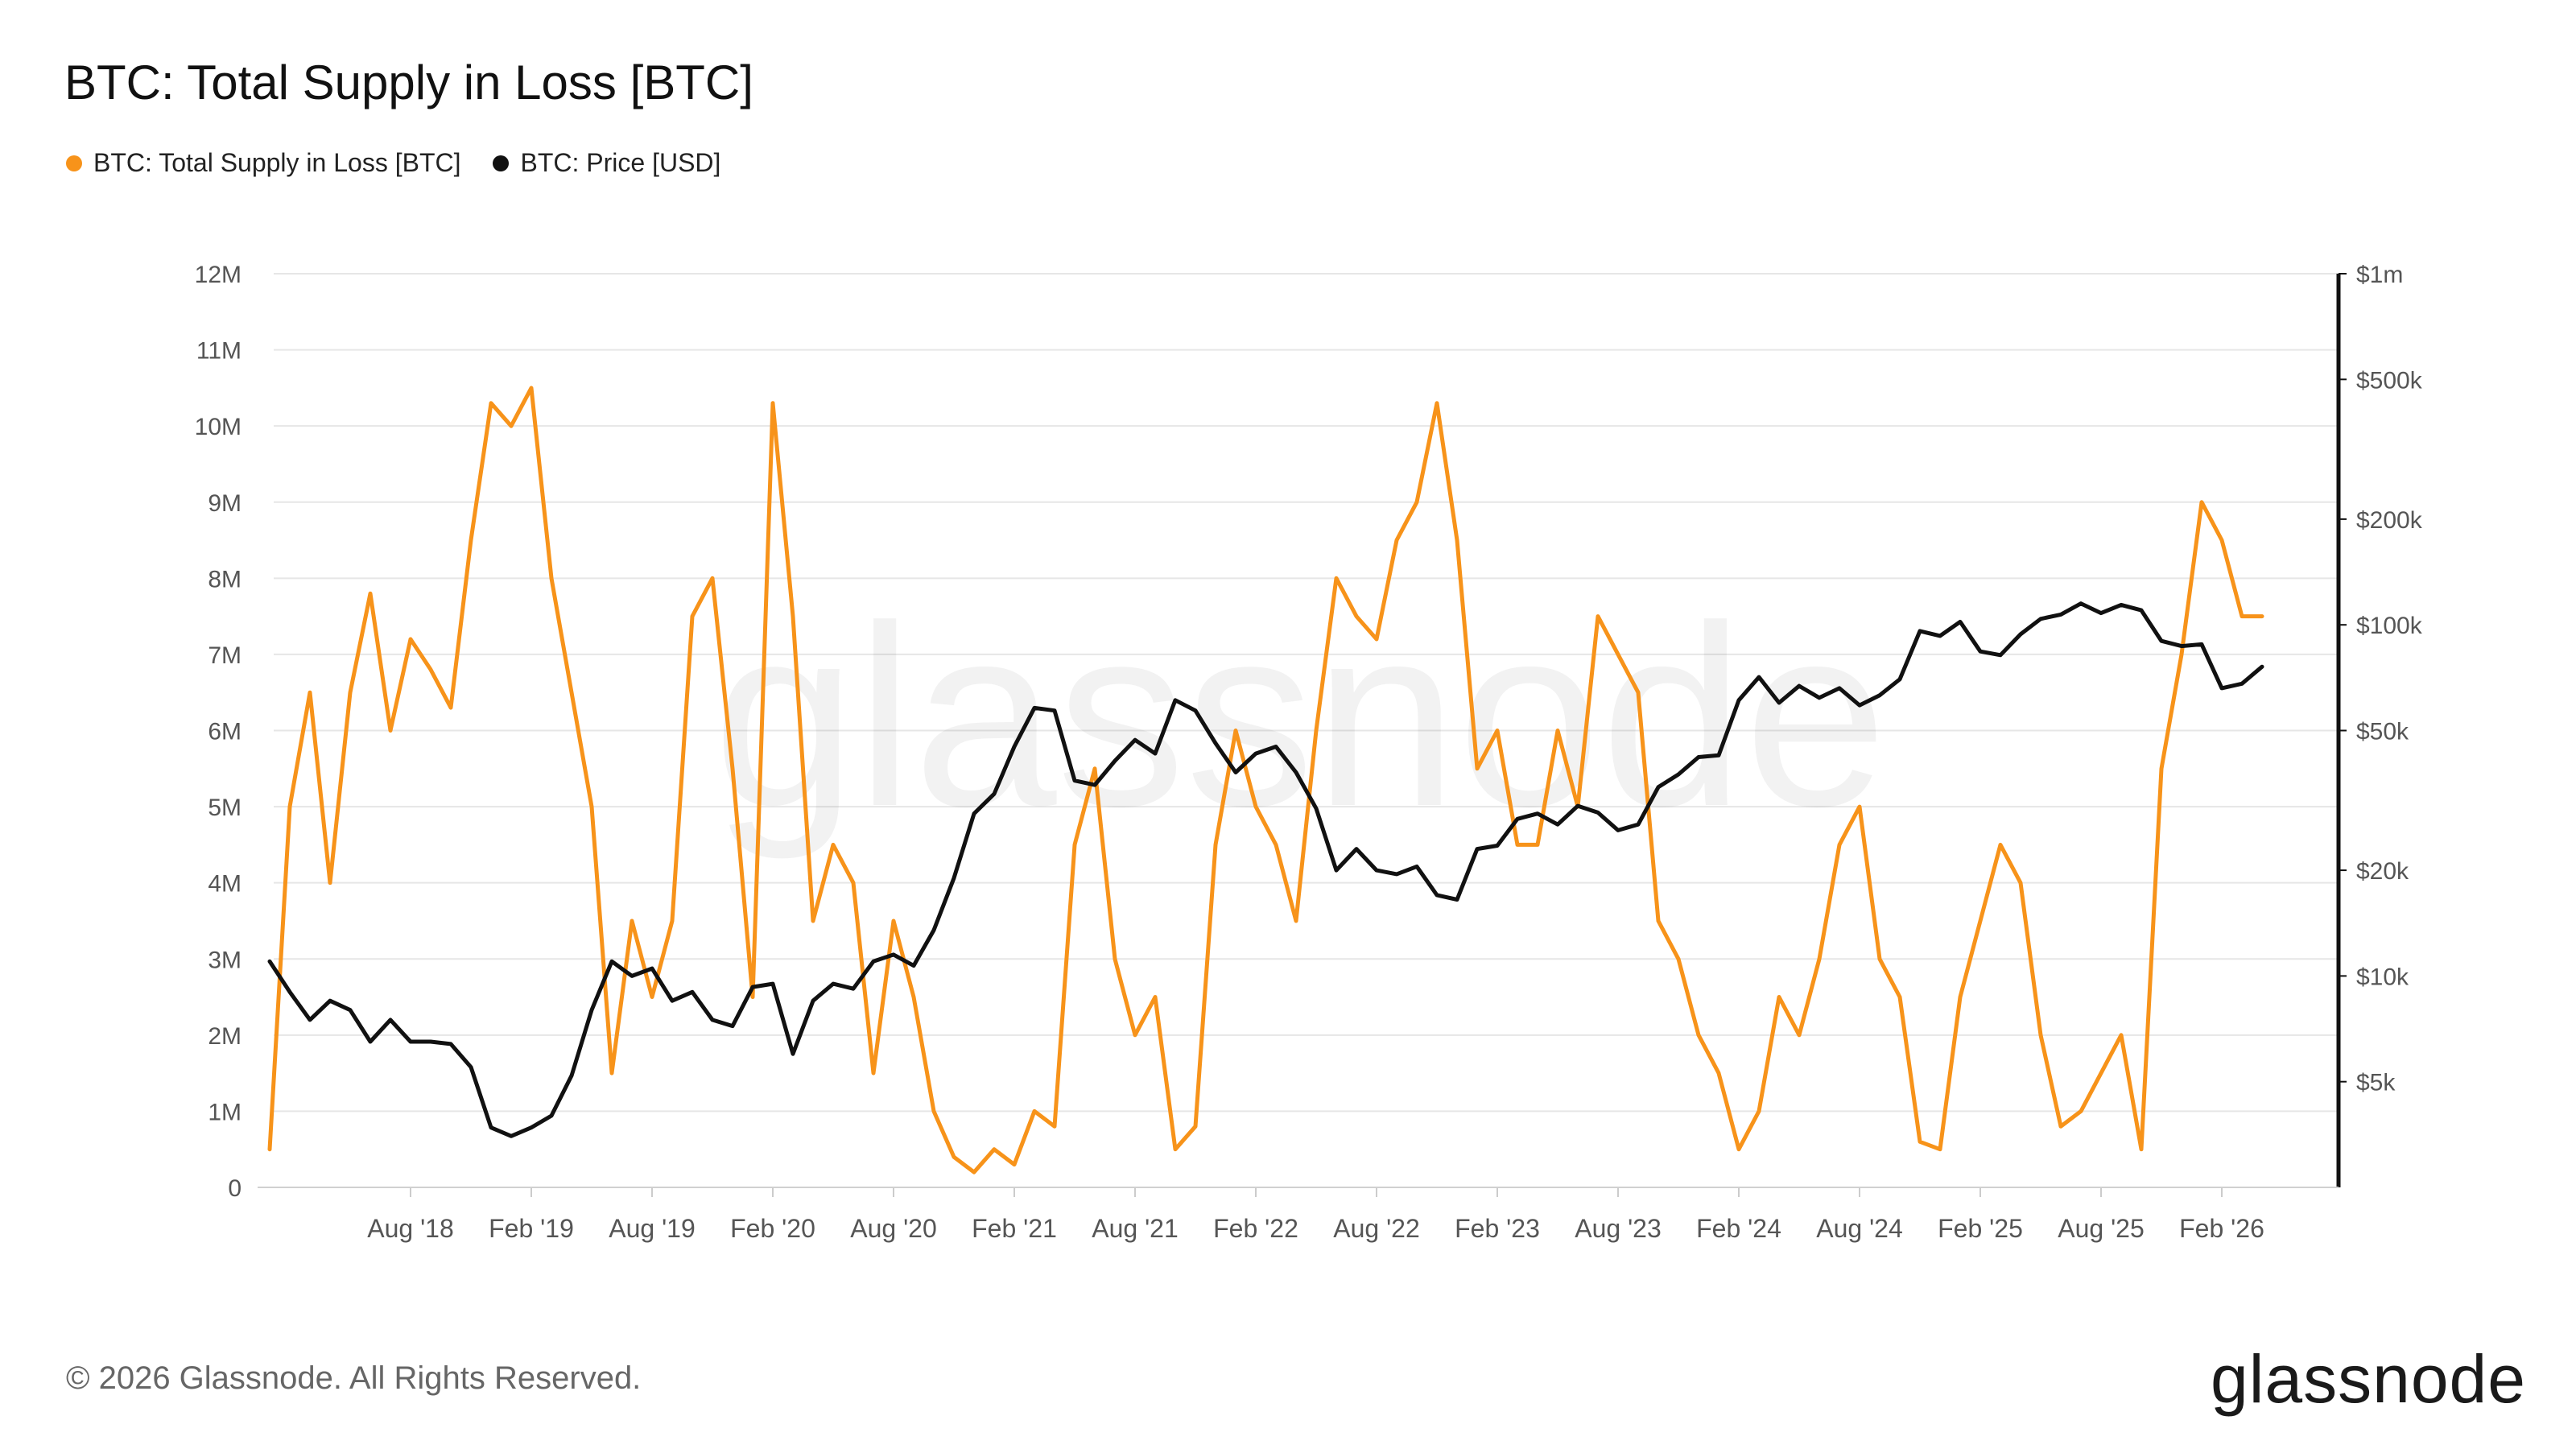  I want to click on glassnode-logo: glassnode, so click(2368, 1379).